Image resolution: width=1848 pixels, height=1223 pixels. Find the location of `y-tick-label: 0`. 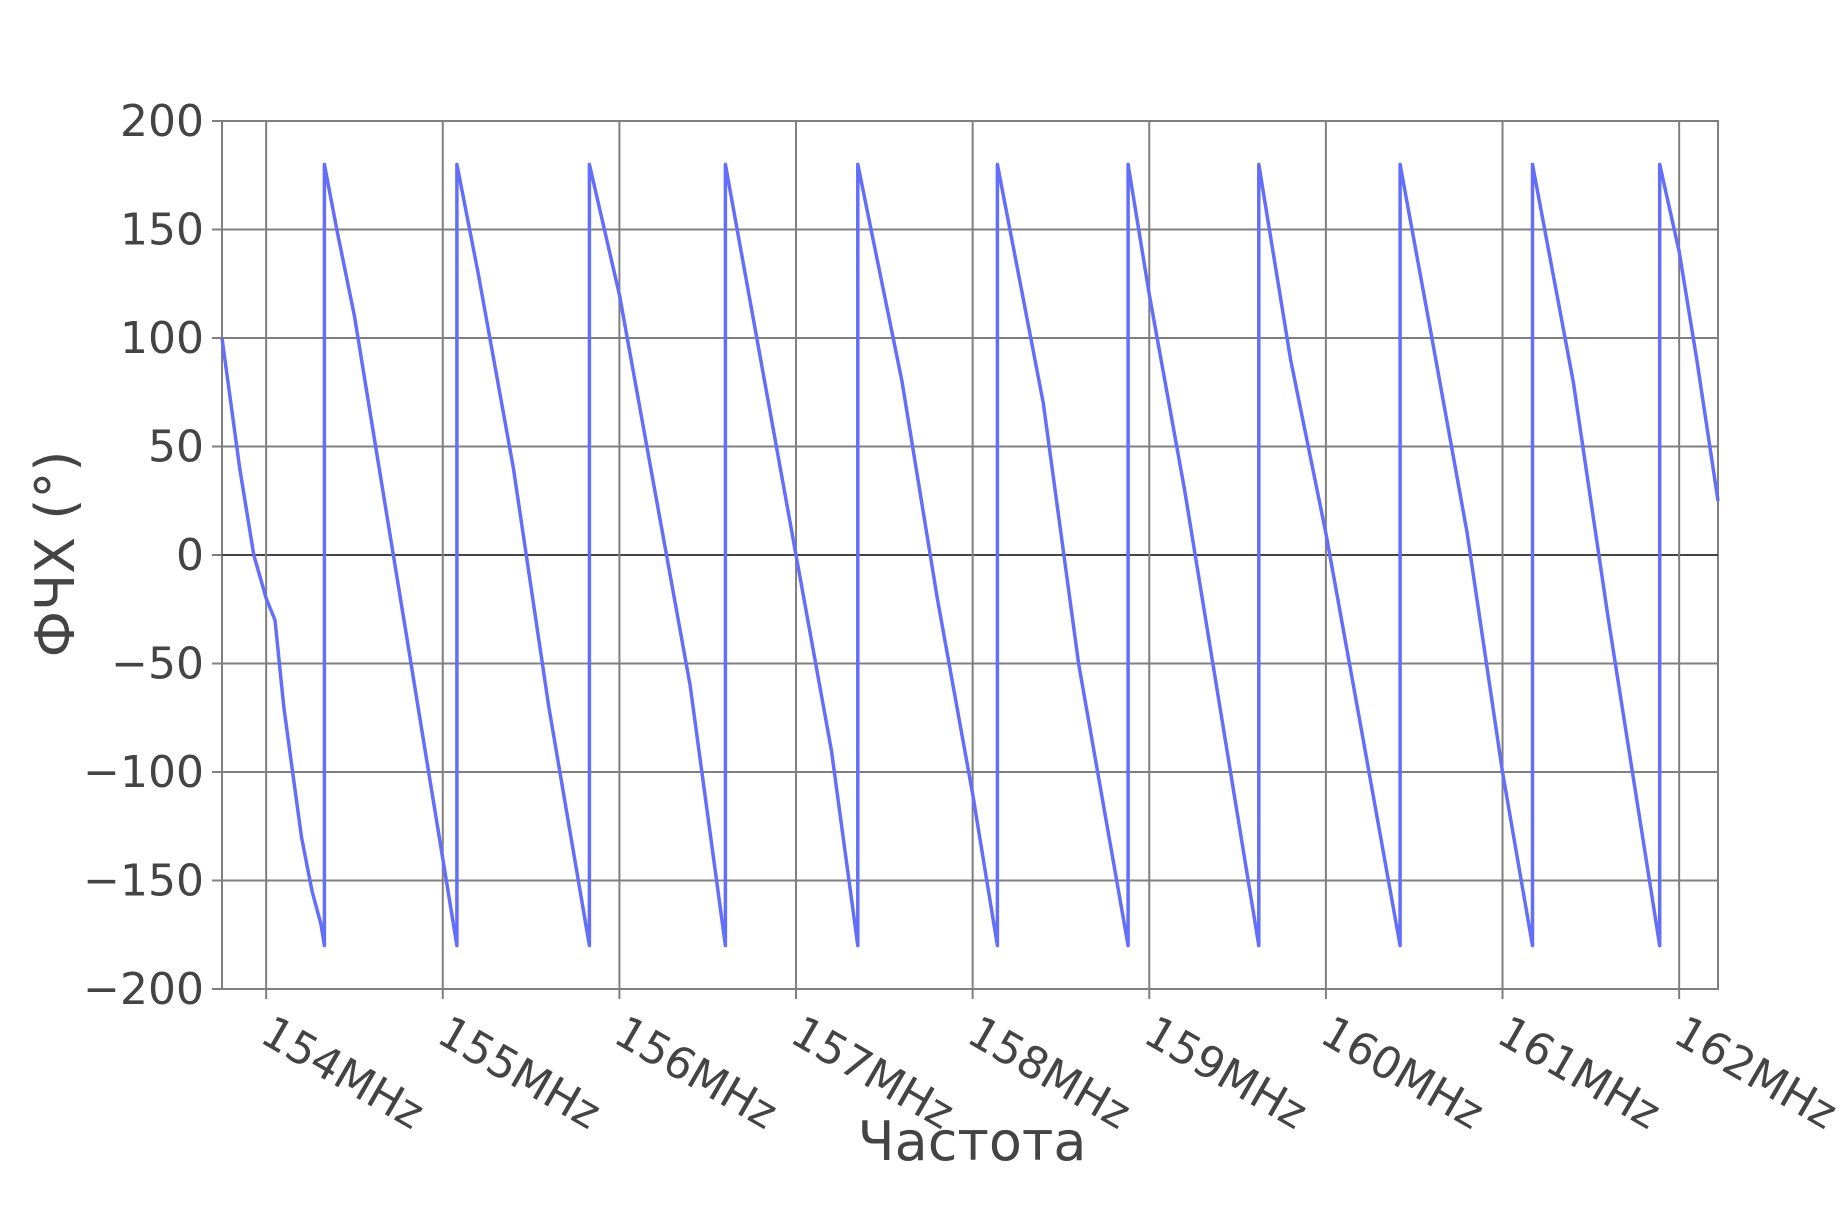

y-tick-label: 0 is located at coordinates (190, 555).